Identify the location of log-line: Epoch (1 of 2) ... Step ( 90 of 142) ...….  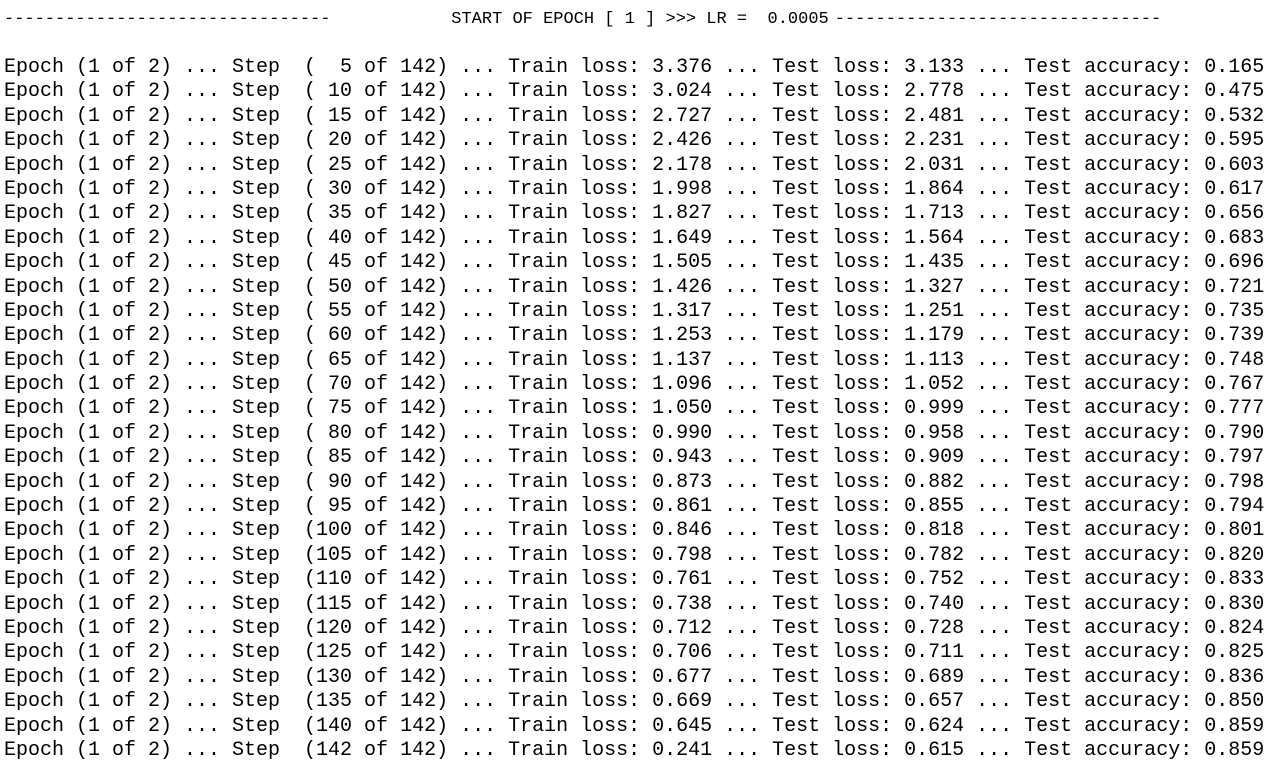
(634, 482).